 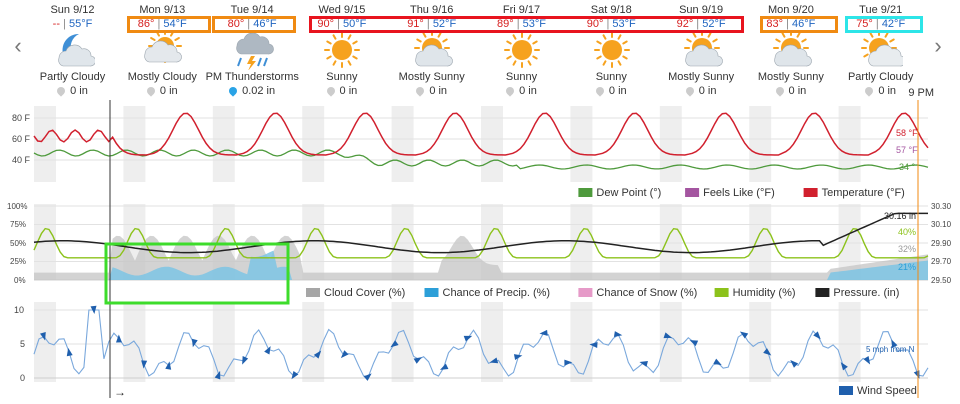 I want to click on legend-label: Dew Point (°), so click(x=628, y=193).